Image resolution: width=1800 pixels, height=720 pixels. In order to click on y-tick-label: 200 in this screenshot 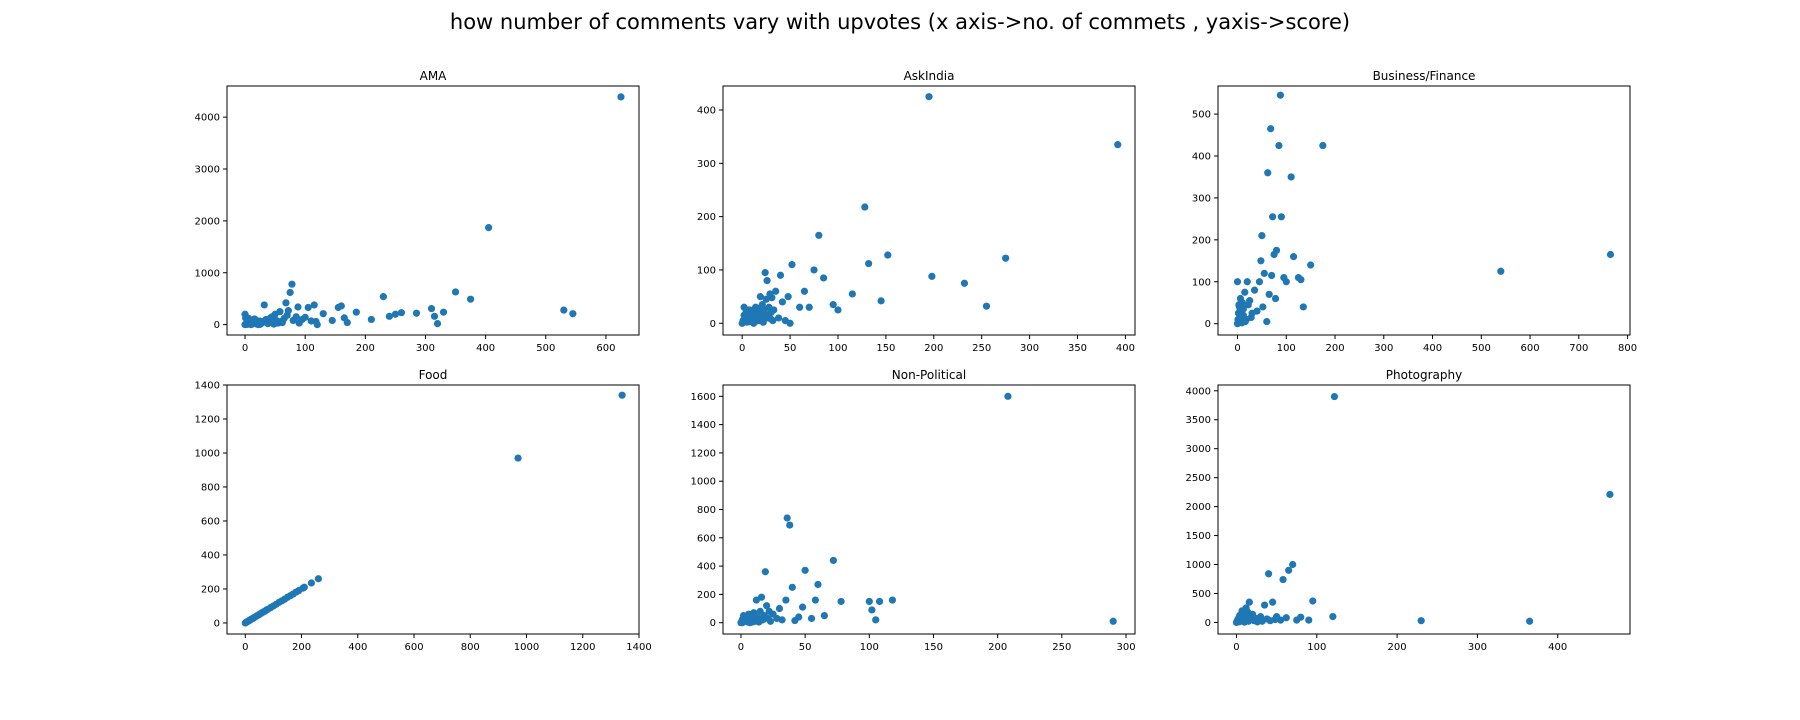, I will do `click(210, 589)`.